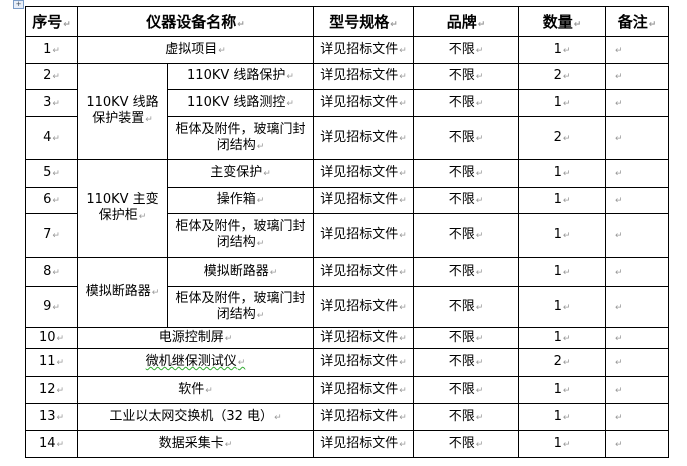 The image size is (687, 466). What do you see at coordinates (51, 444) in the screenshot?
I see `row-number: 14` at bounding box center [51, 444].